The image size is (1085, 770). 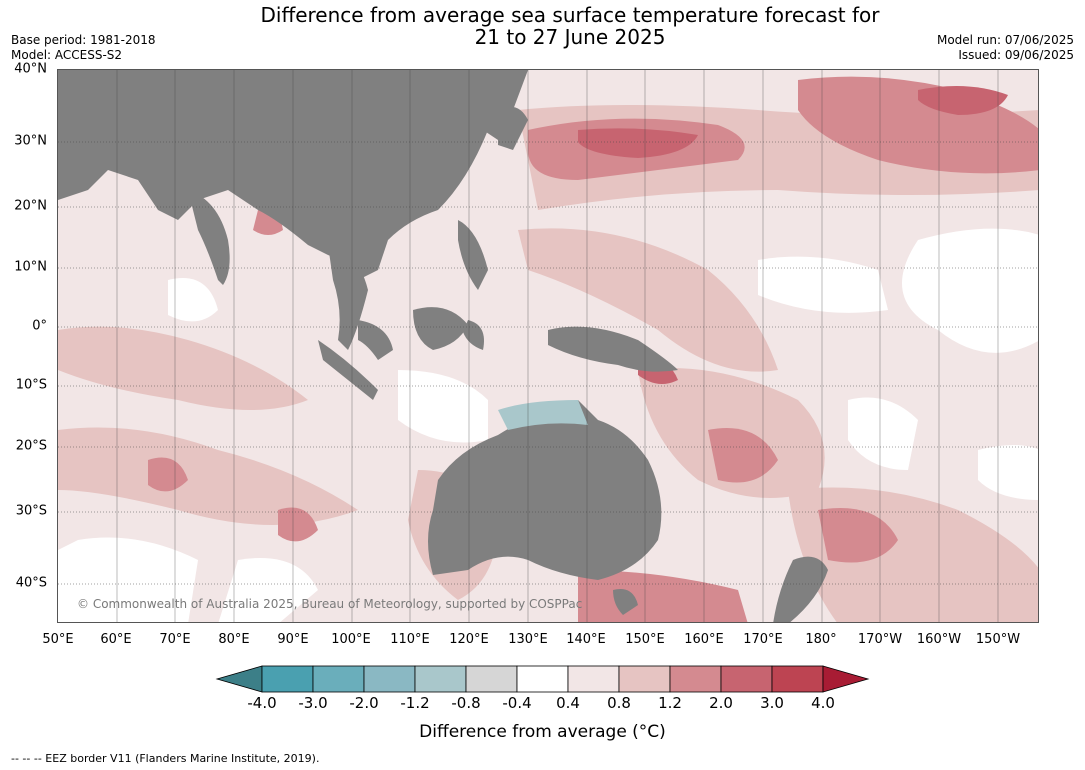 I want to click on cool-anomaly-coastal, so click(x=543, y=415).